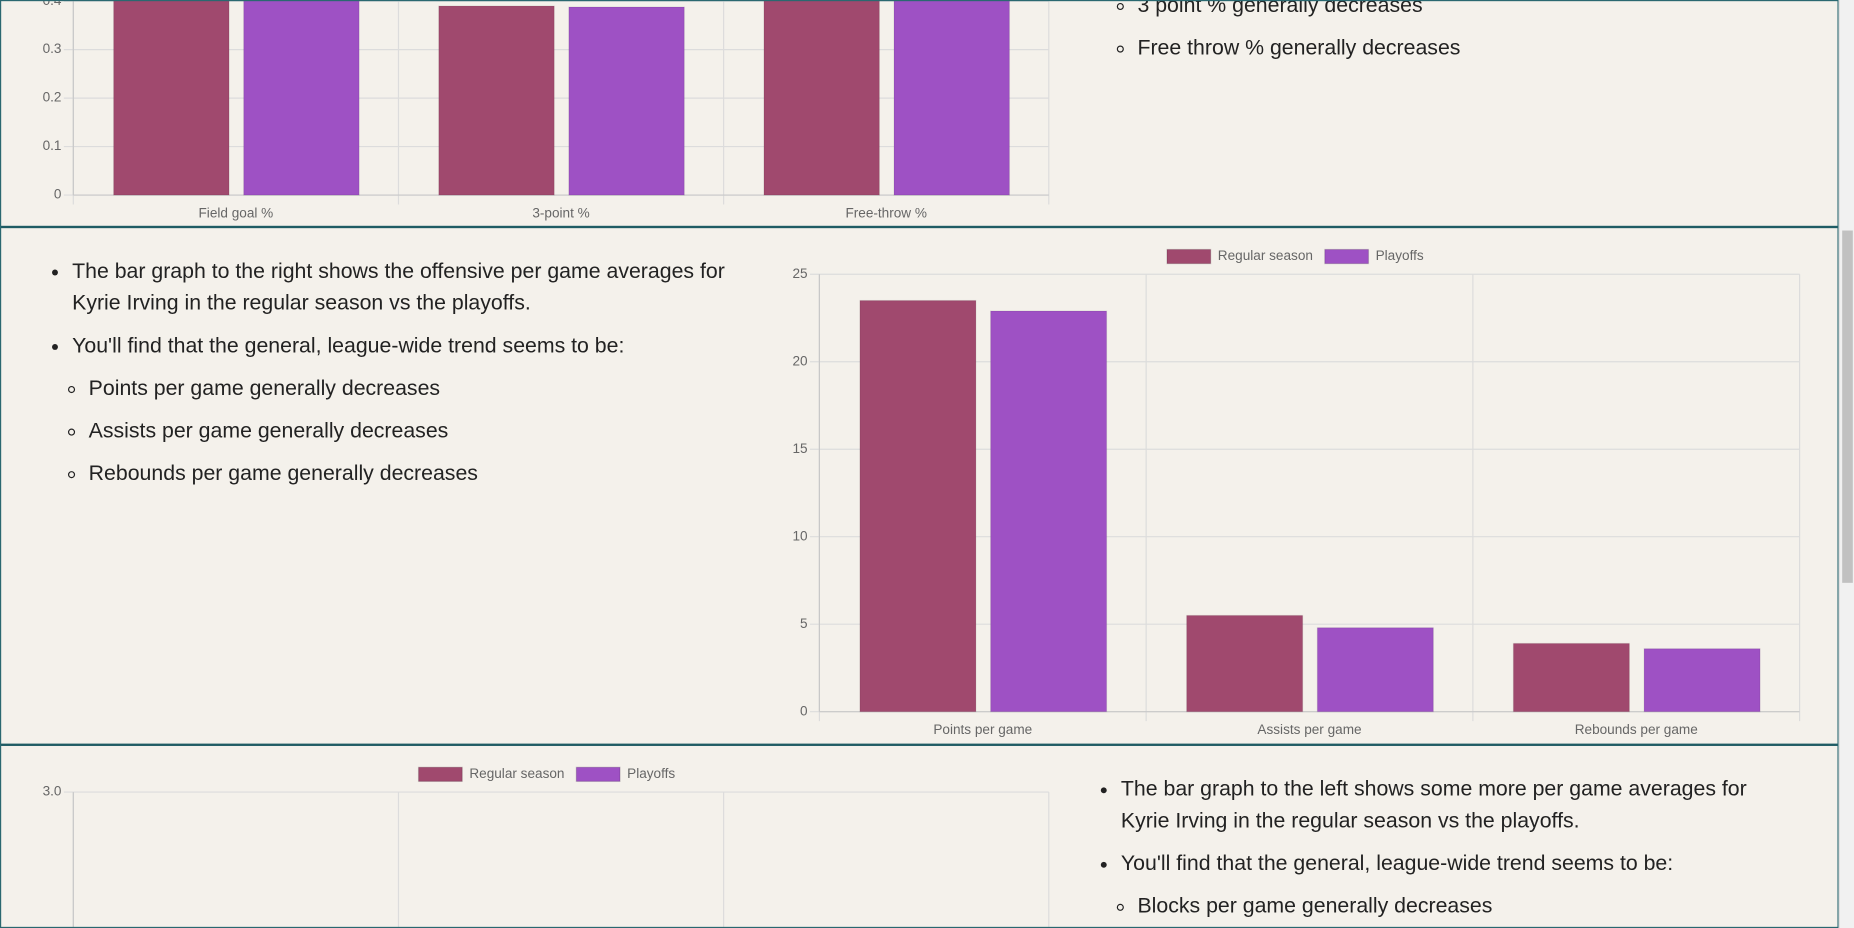 The width and height of the screenshot is (1854, 928). I want to click on bullet-item: Assists per game generally decreases, so click(423, 431).